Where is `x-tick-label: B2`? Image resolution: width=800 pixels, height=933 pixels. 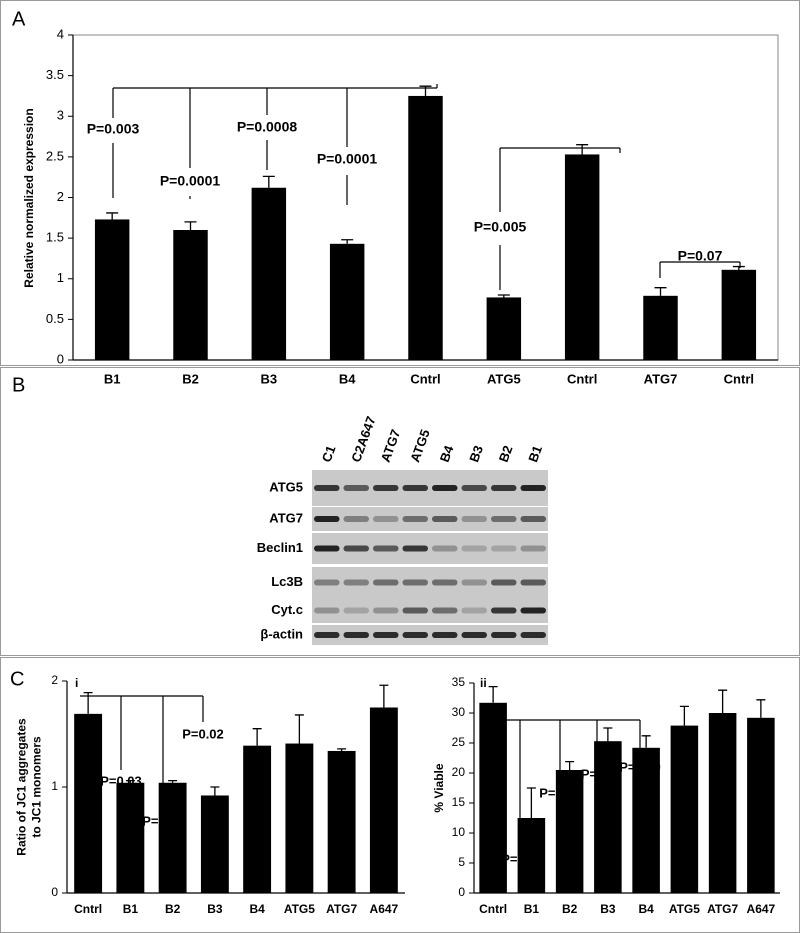
x-tick-label: B2 is located at coordinates (570, 909).